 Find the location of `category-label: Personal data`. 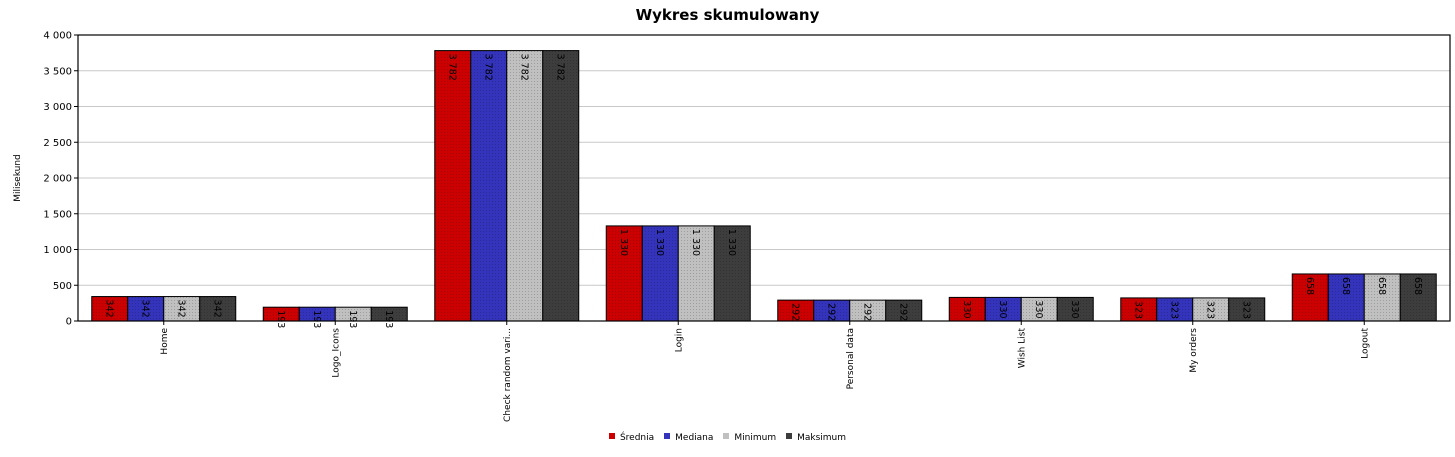

category-label: Personal data is located at coordinates (851, 358).